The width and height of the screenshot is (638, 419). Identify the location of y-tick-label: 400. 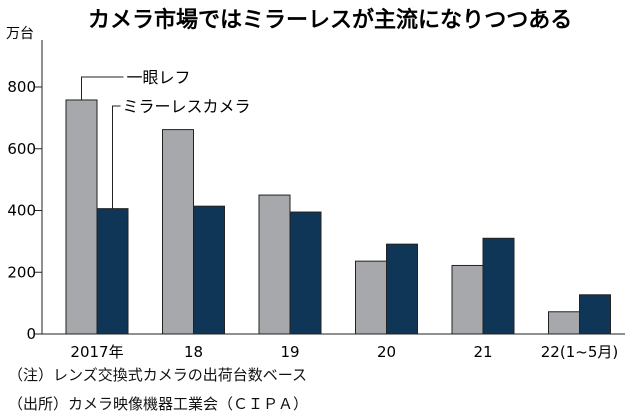
(21, 211).